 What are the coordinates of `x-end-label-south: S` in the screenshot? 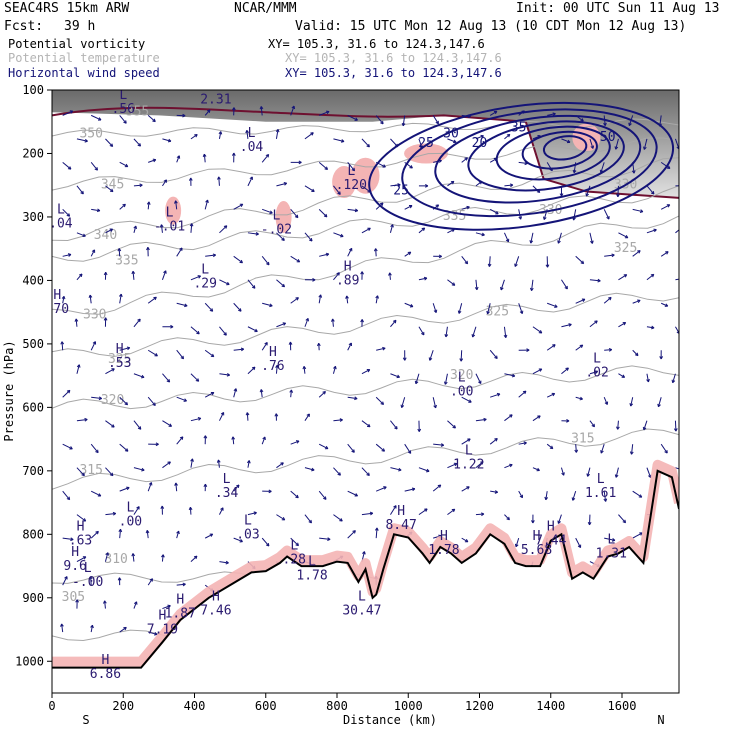 It's located at (85, 720).